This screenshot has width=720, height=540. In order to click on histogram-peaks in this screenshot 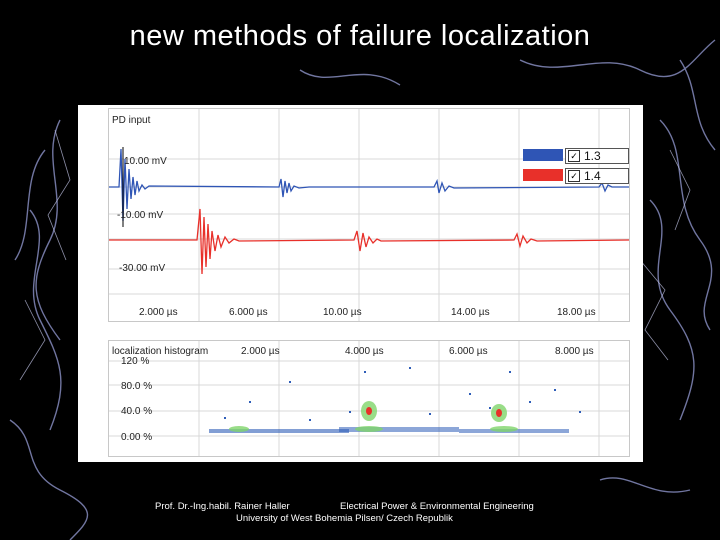, I will do `click(373, 416)`.